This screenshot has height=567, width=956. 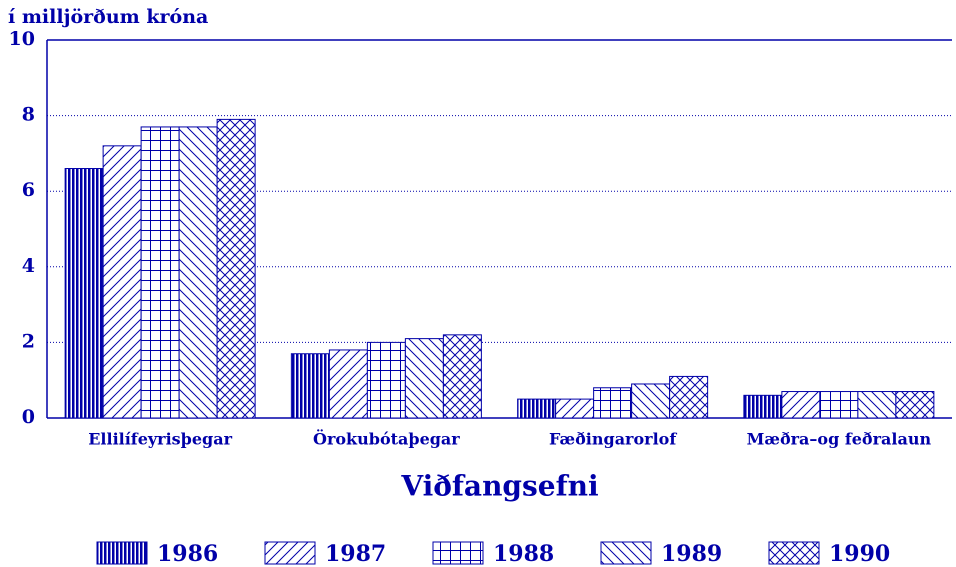 I want to click on x-tick-label: Mæðra–og feðralaun, so click(x=839, y=439).